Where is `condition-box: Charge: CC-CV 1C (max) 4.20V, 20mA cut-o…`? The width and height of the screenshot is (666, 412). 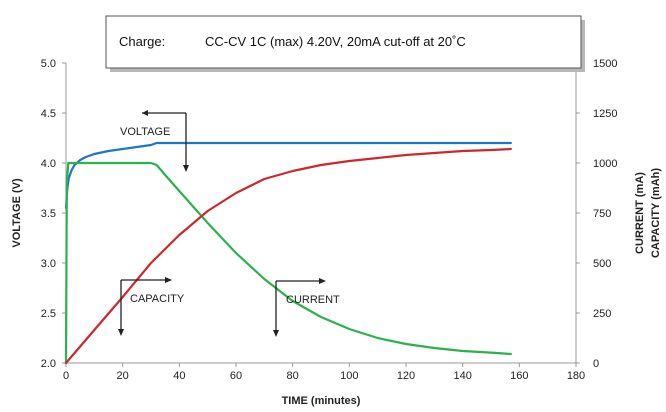
condition-box: Charge: CC-CV 1C (max) 4.20V, 20mA cut-o… is located at coordinates (345, 43).